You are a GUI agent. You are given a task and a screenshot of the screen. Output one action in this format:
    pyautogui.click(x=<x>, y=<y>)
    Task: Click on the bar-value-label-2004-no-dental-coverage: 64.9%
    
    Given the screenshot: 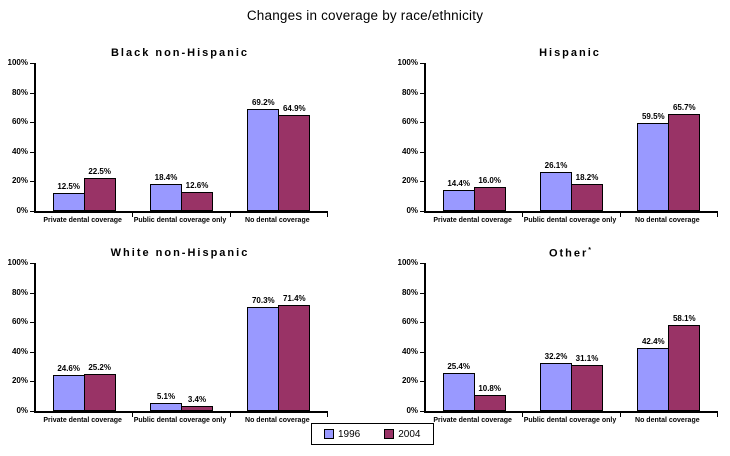 What is the action you would take?
    pyautogui.click(x=294, y=108)
    